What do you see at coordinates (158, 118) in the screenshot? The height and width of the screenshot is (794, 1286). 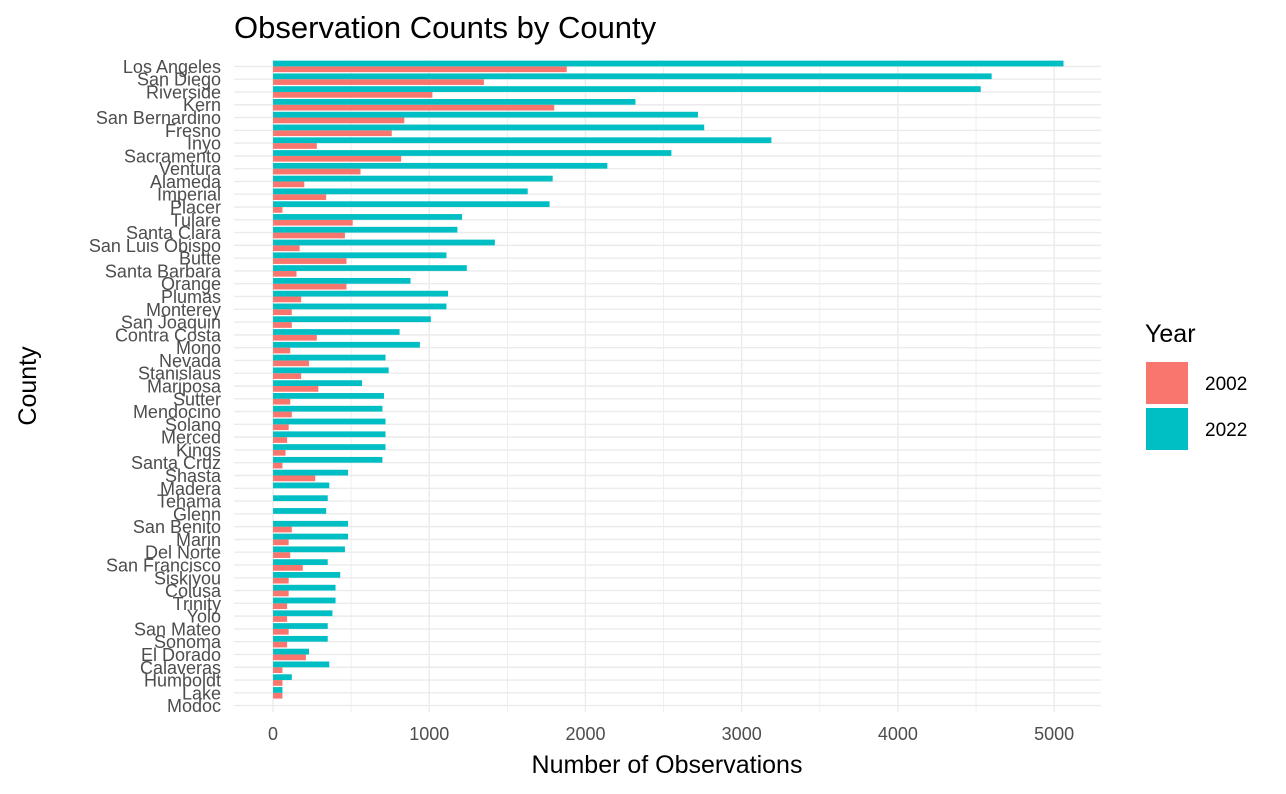 I see `y-tick-label: San Bernardino` at bounding box center [158, 118].